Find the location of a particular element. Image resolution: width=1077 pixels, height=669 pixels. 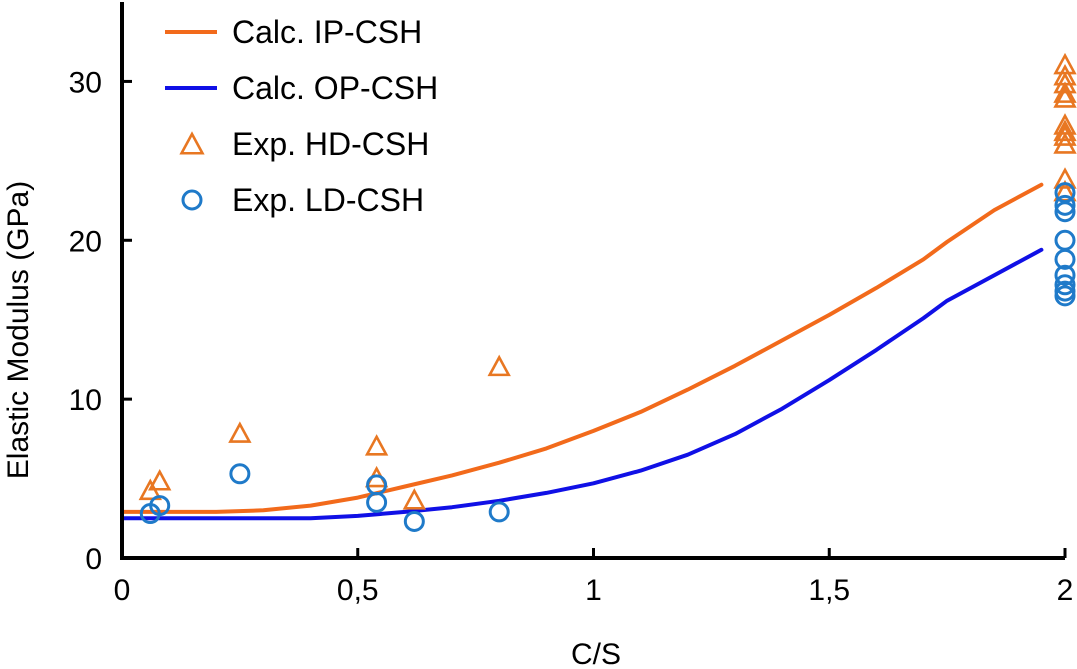

y-axis-title: Elastic Modulus (GPa) is located at coordinates (18, 330).